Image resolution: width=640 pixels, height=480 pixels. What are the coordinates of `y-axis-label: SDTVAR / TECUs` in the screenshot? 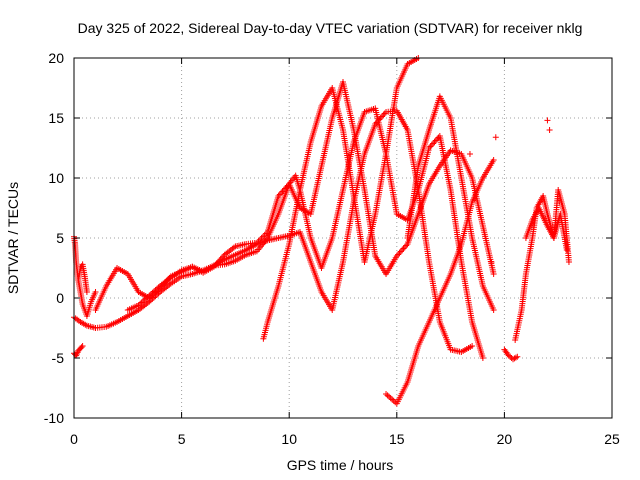 It's located at (13, 238).